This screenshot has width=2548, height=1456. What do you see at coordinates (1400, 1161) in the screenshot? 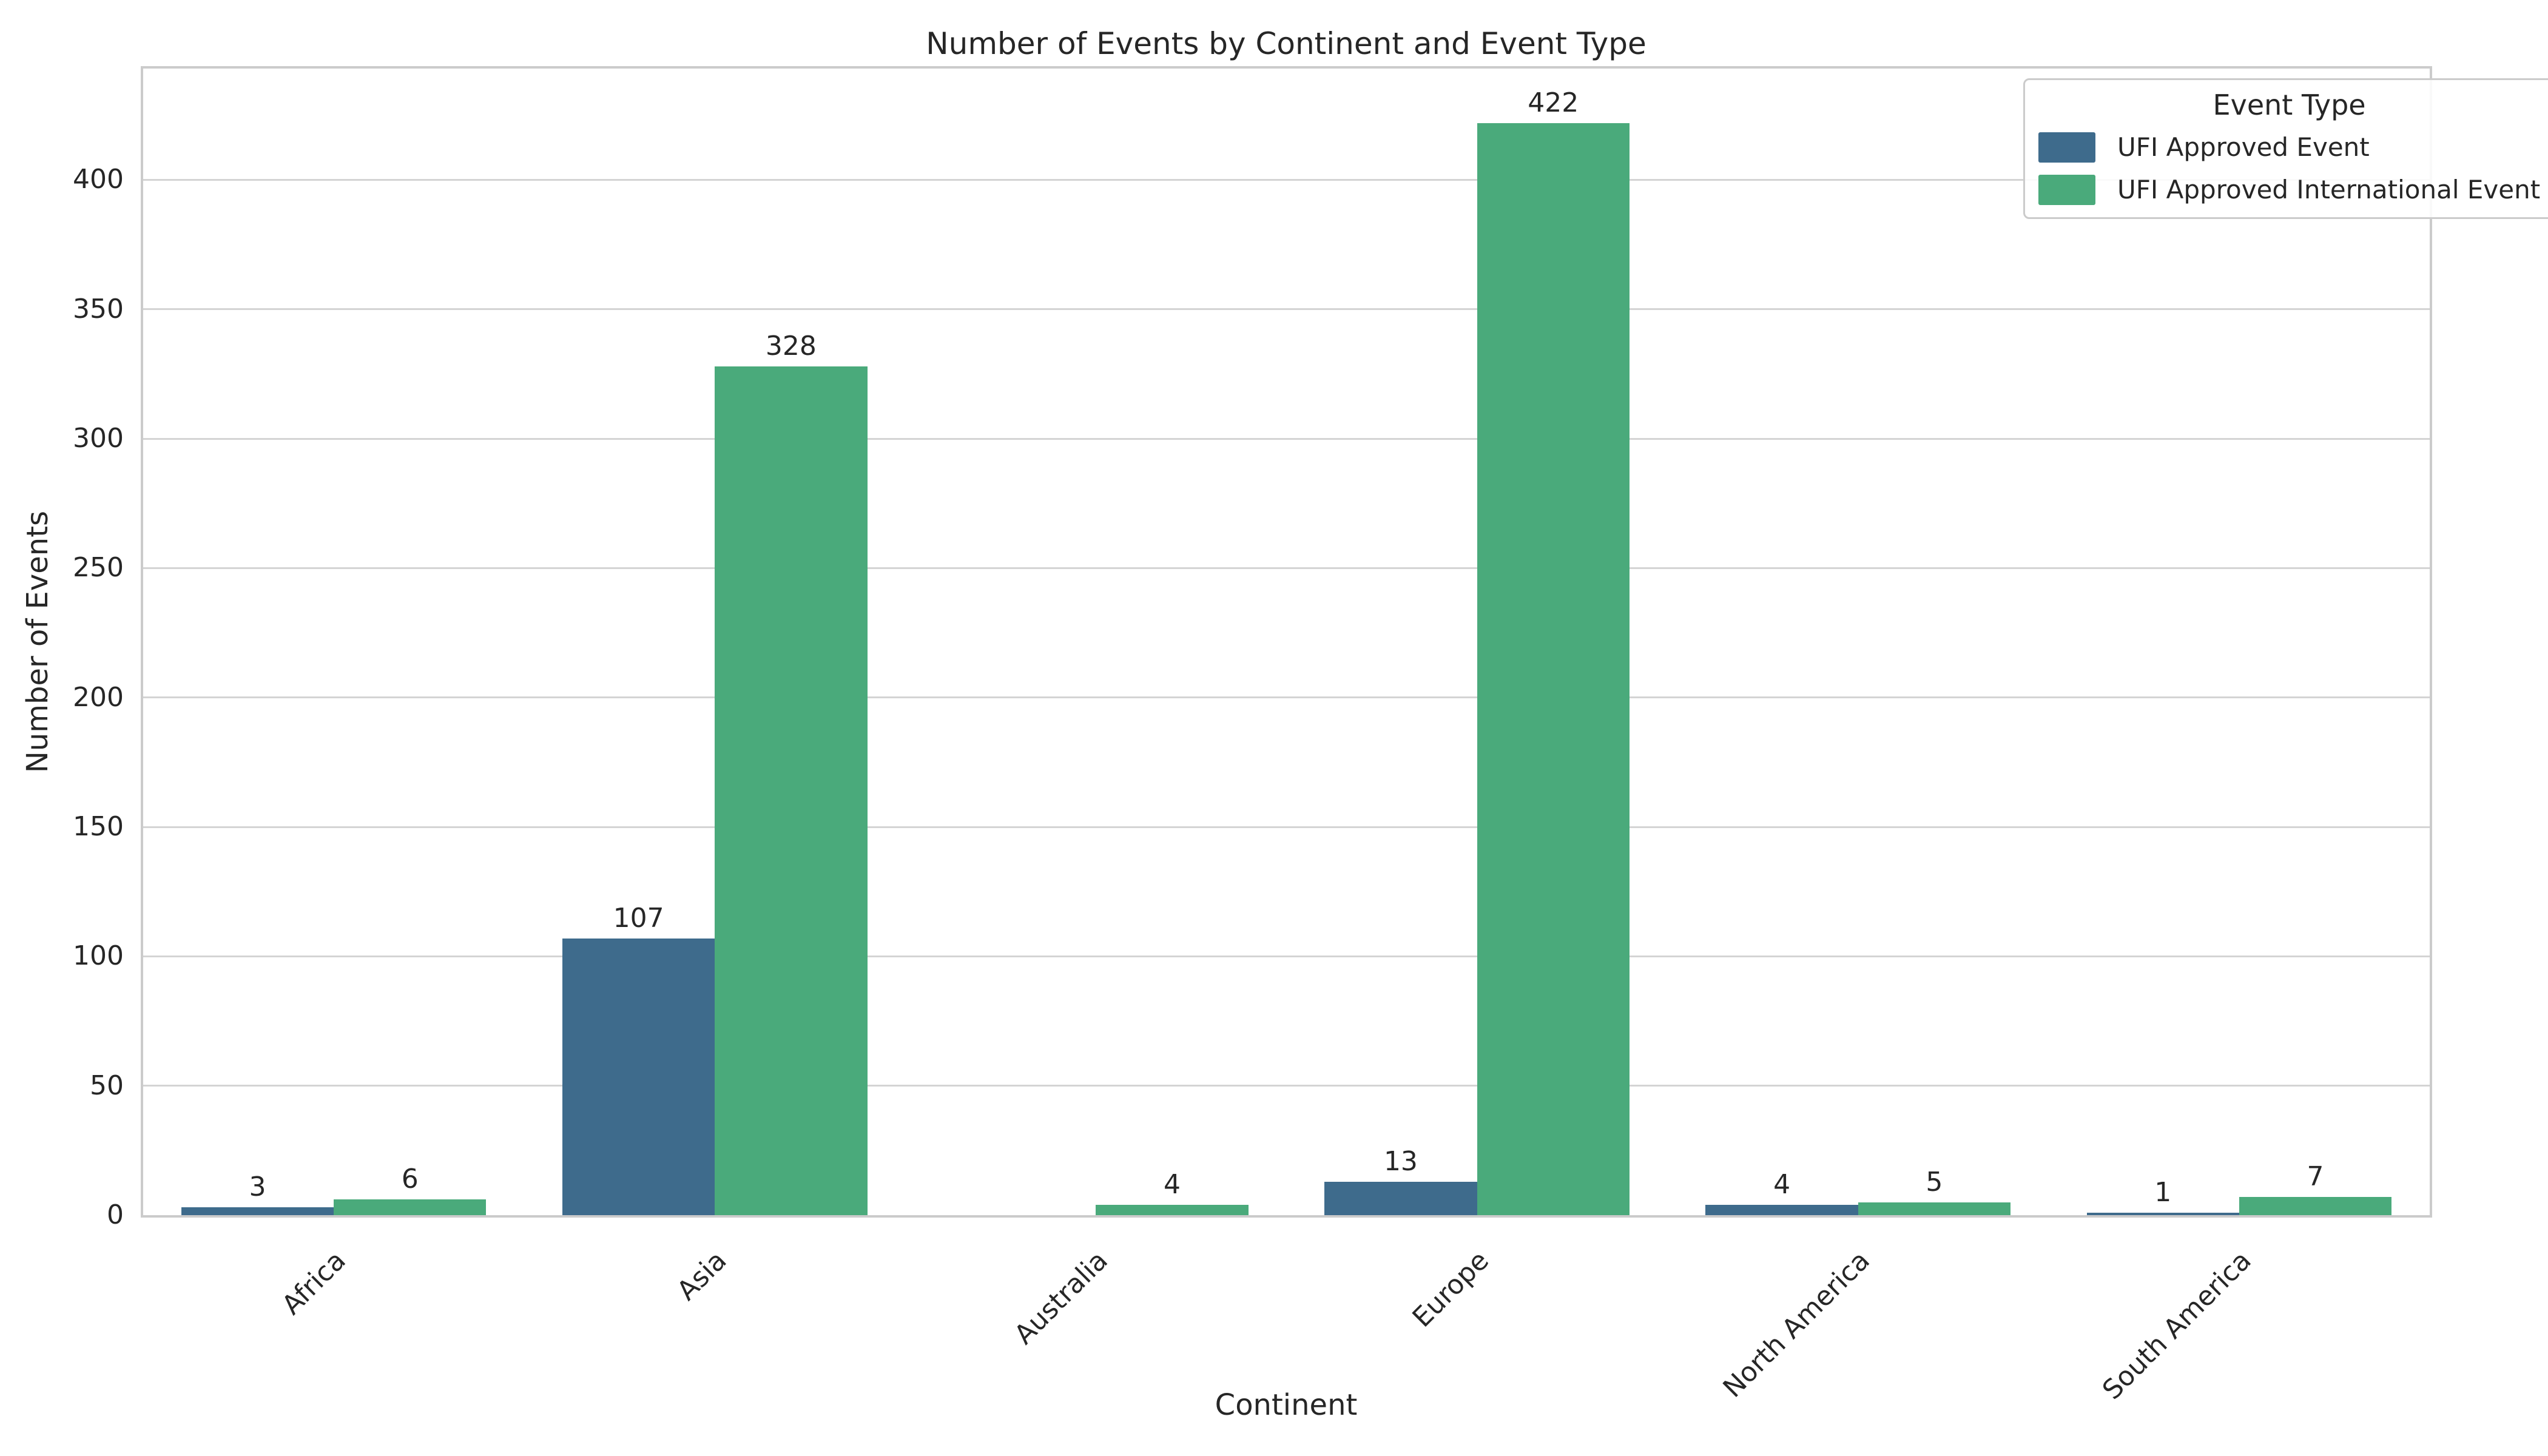
I see `bar-value-label: 13` at bounding box center [1400, 1161].